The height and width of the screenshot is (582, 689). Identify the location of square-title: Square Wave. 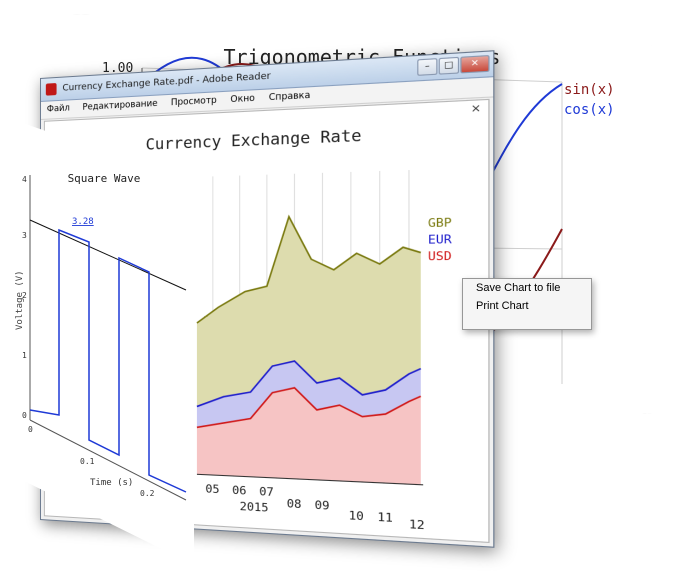
(104, 178).